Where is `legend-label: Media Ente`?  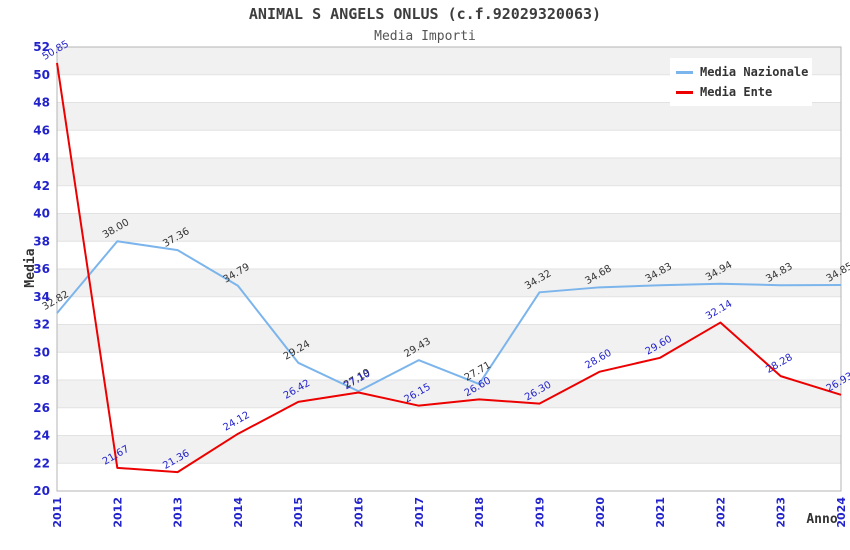 legend-label: Media Ente is located at coordinates (736, 92).